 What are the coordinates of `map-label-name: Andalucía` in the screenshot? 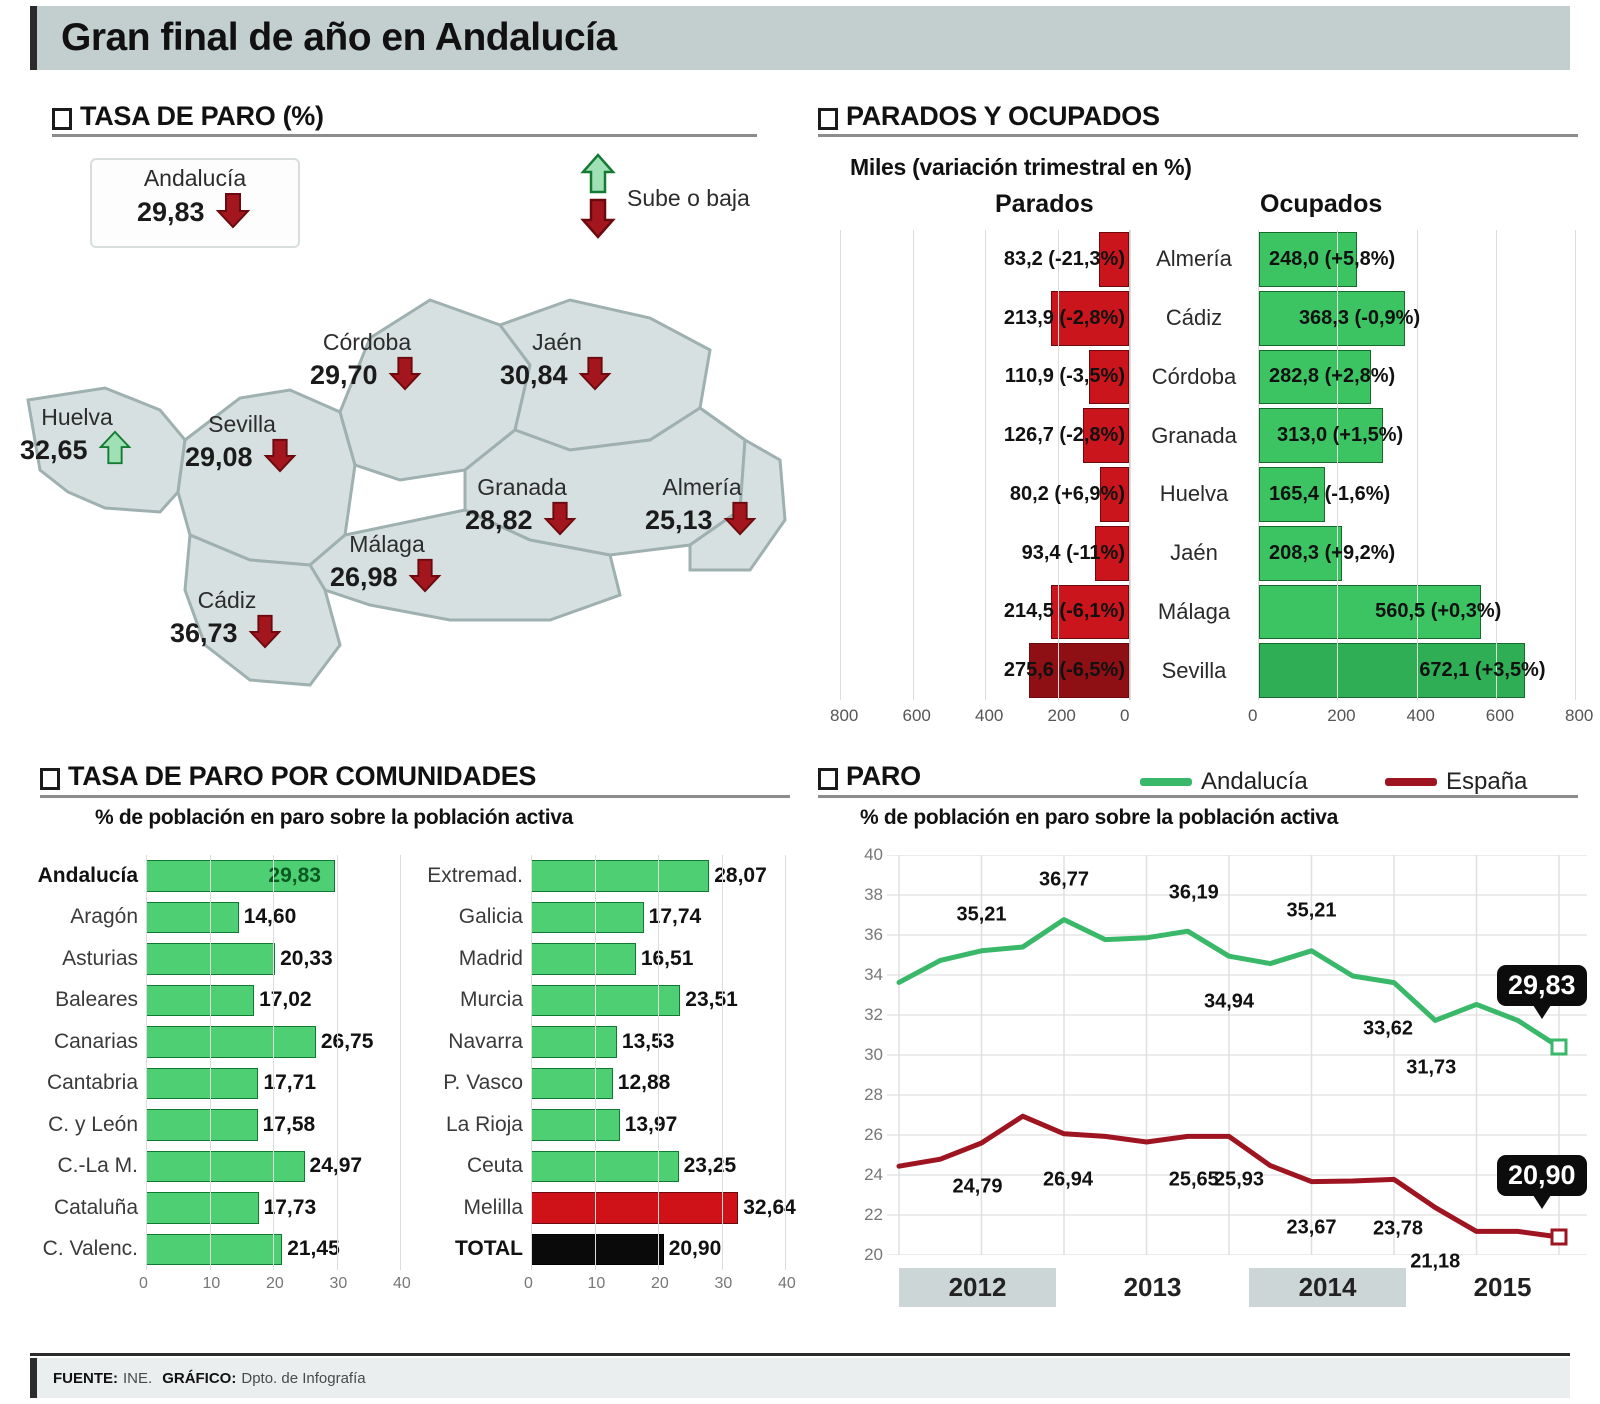 It's located at (195, 178).